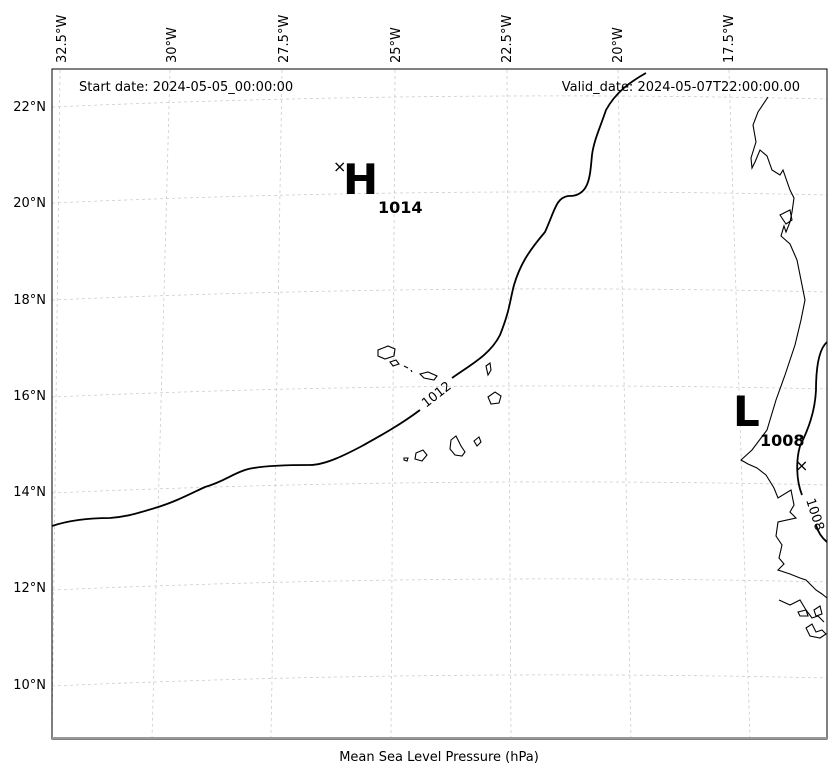  What do you see at coordinates (801, 465) in the screenshot?
I see `low-pressure-center-marker: ×` at bounding box center [801, 465].